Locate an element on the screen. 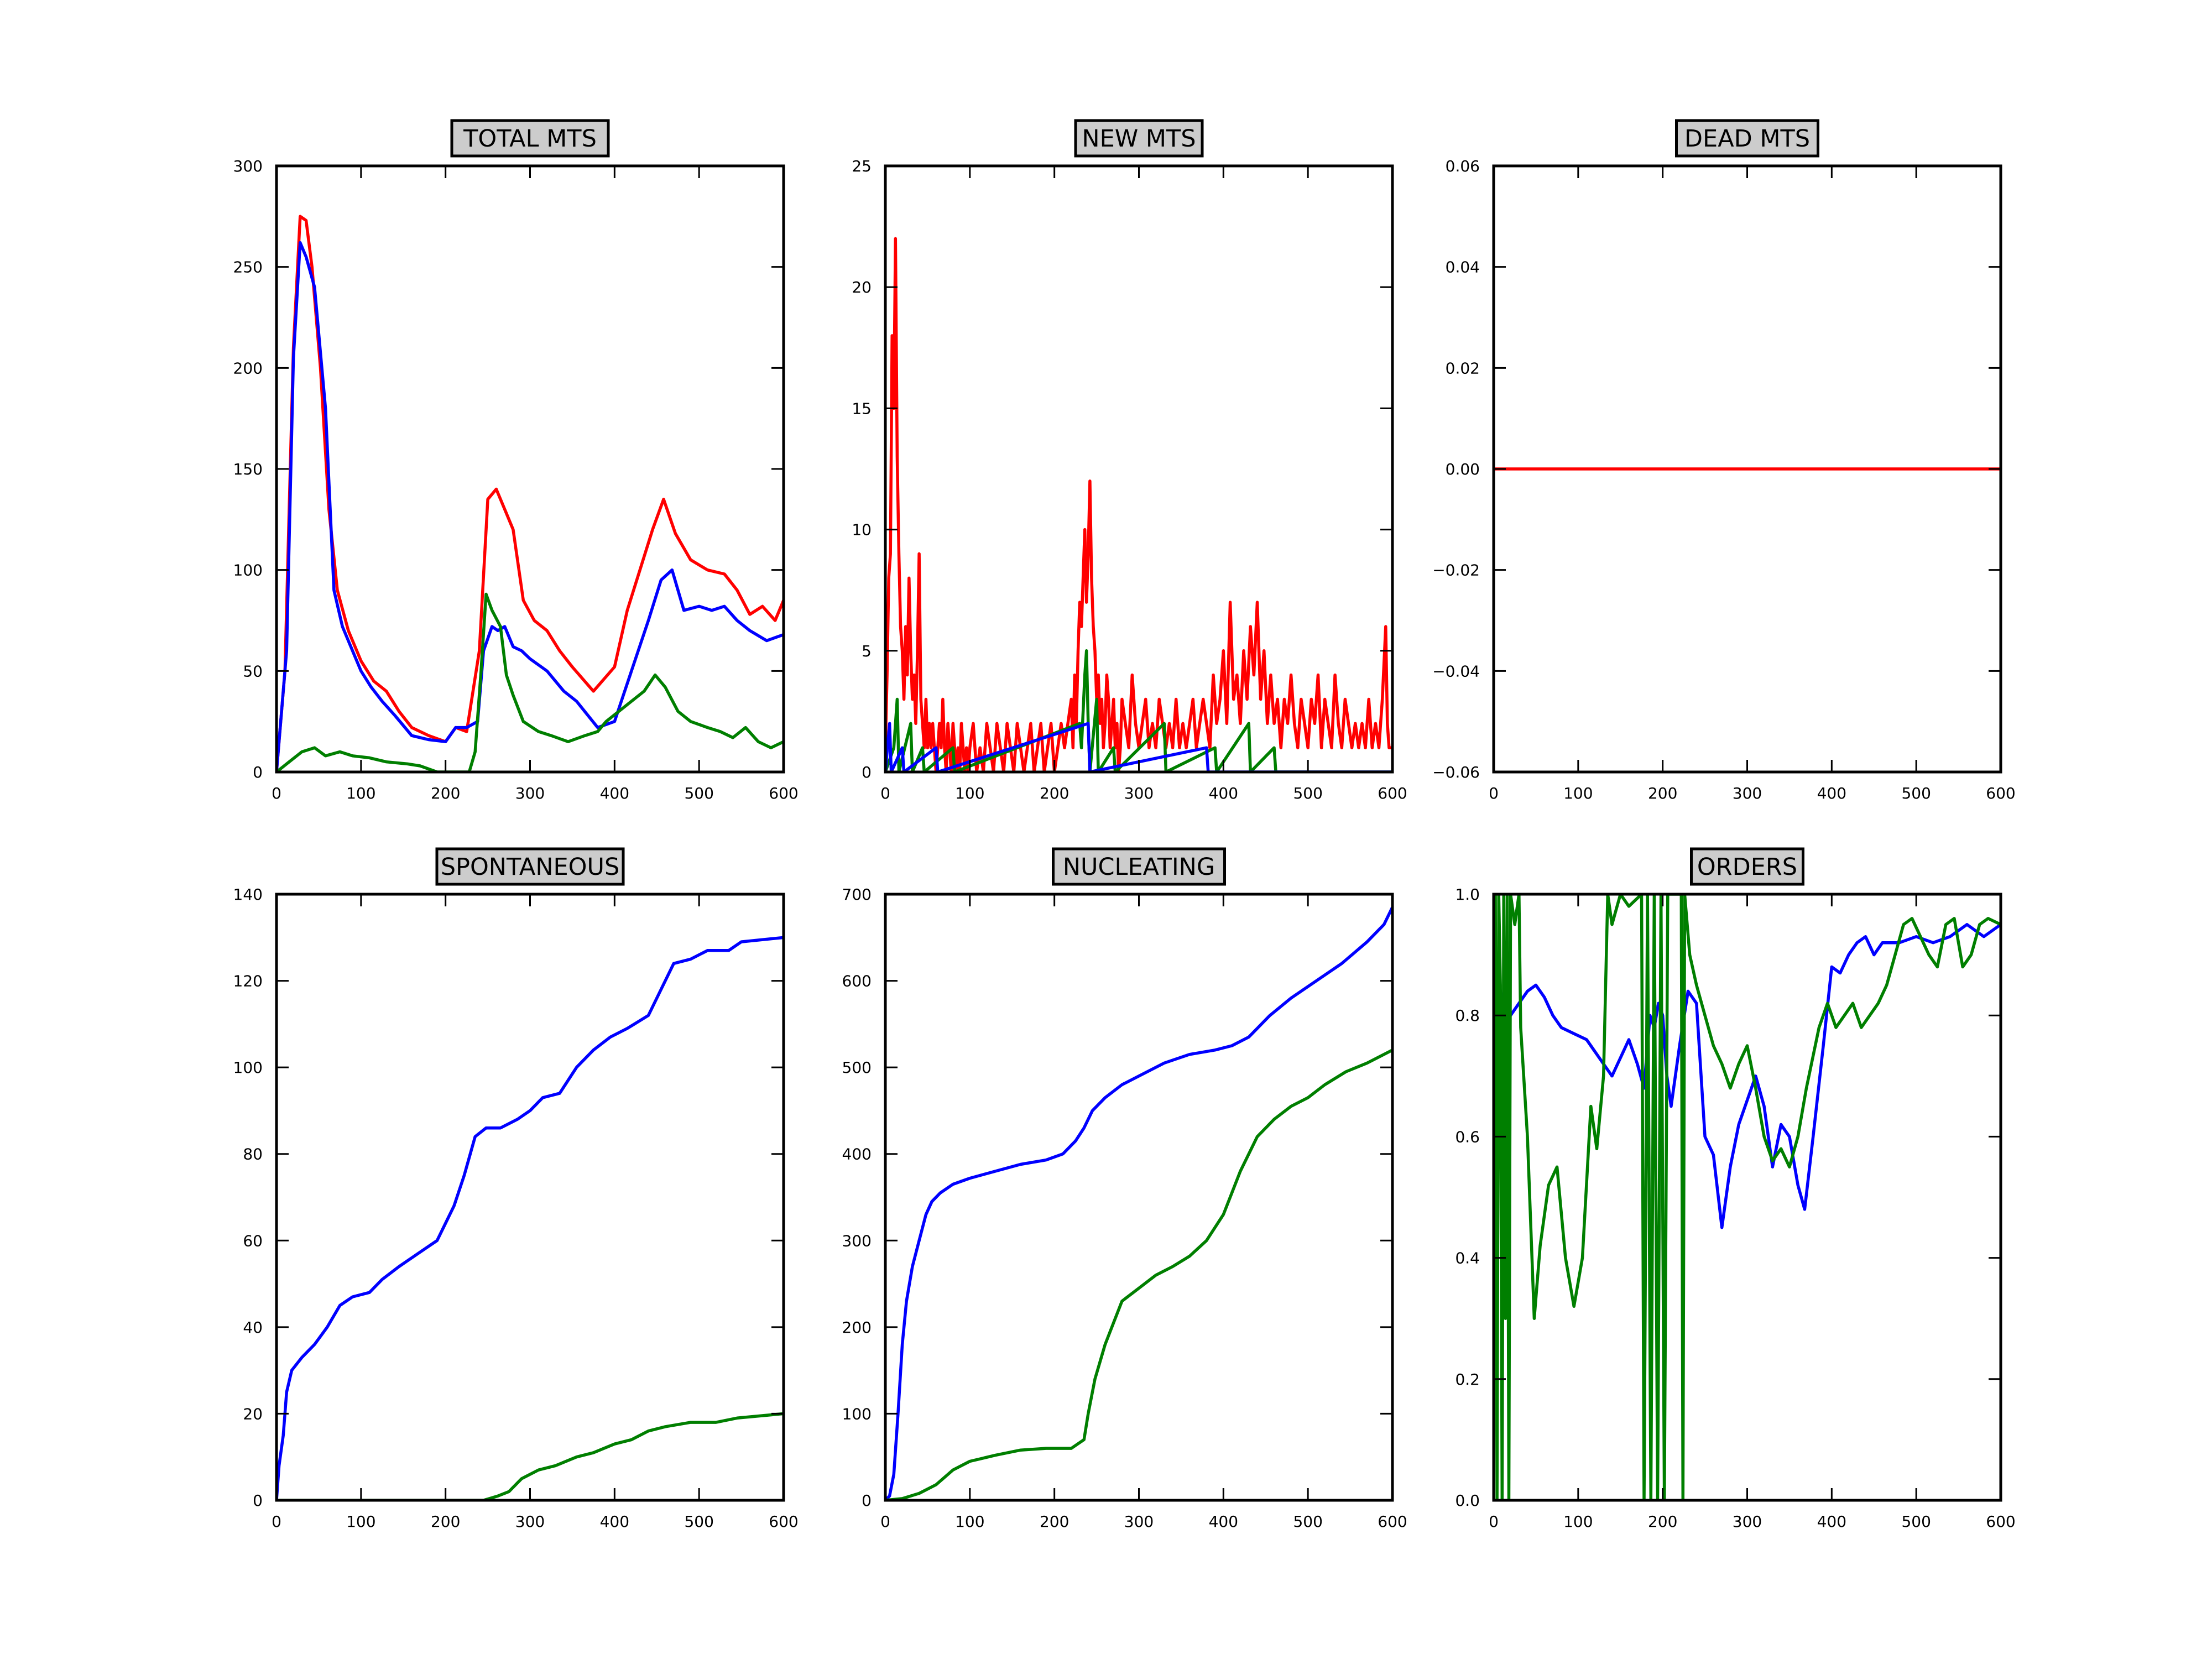 This screenshot has height=1659, width=2212. y-tick-label: 1.0 is located at coordinates (1468, 895).